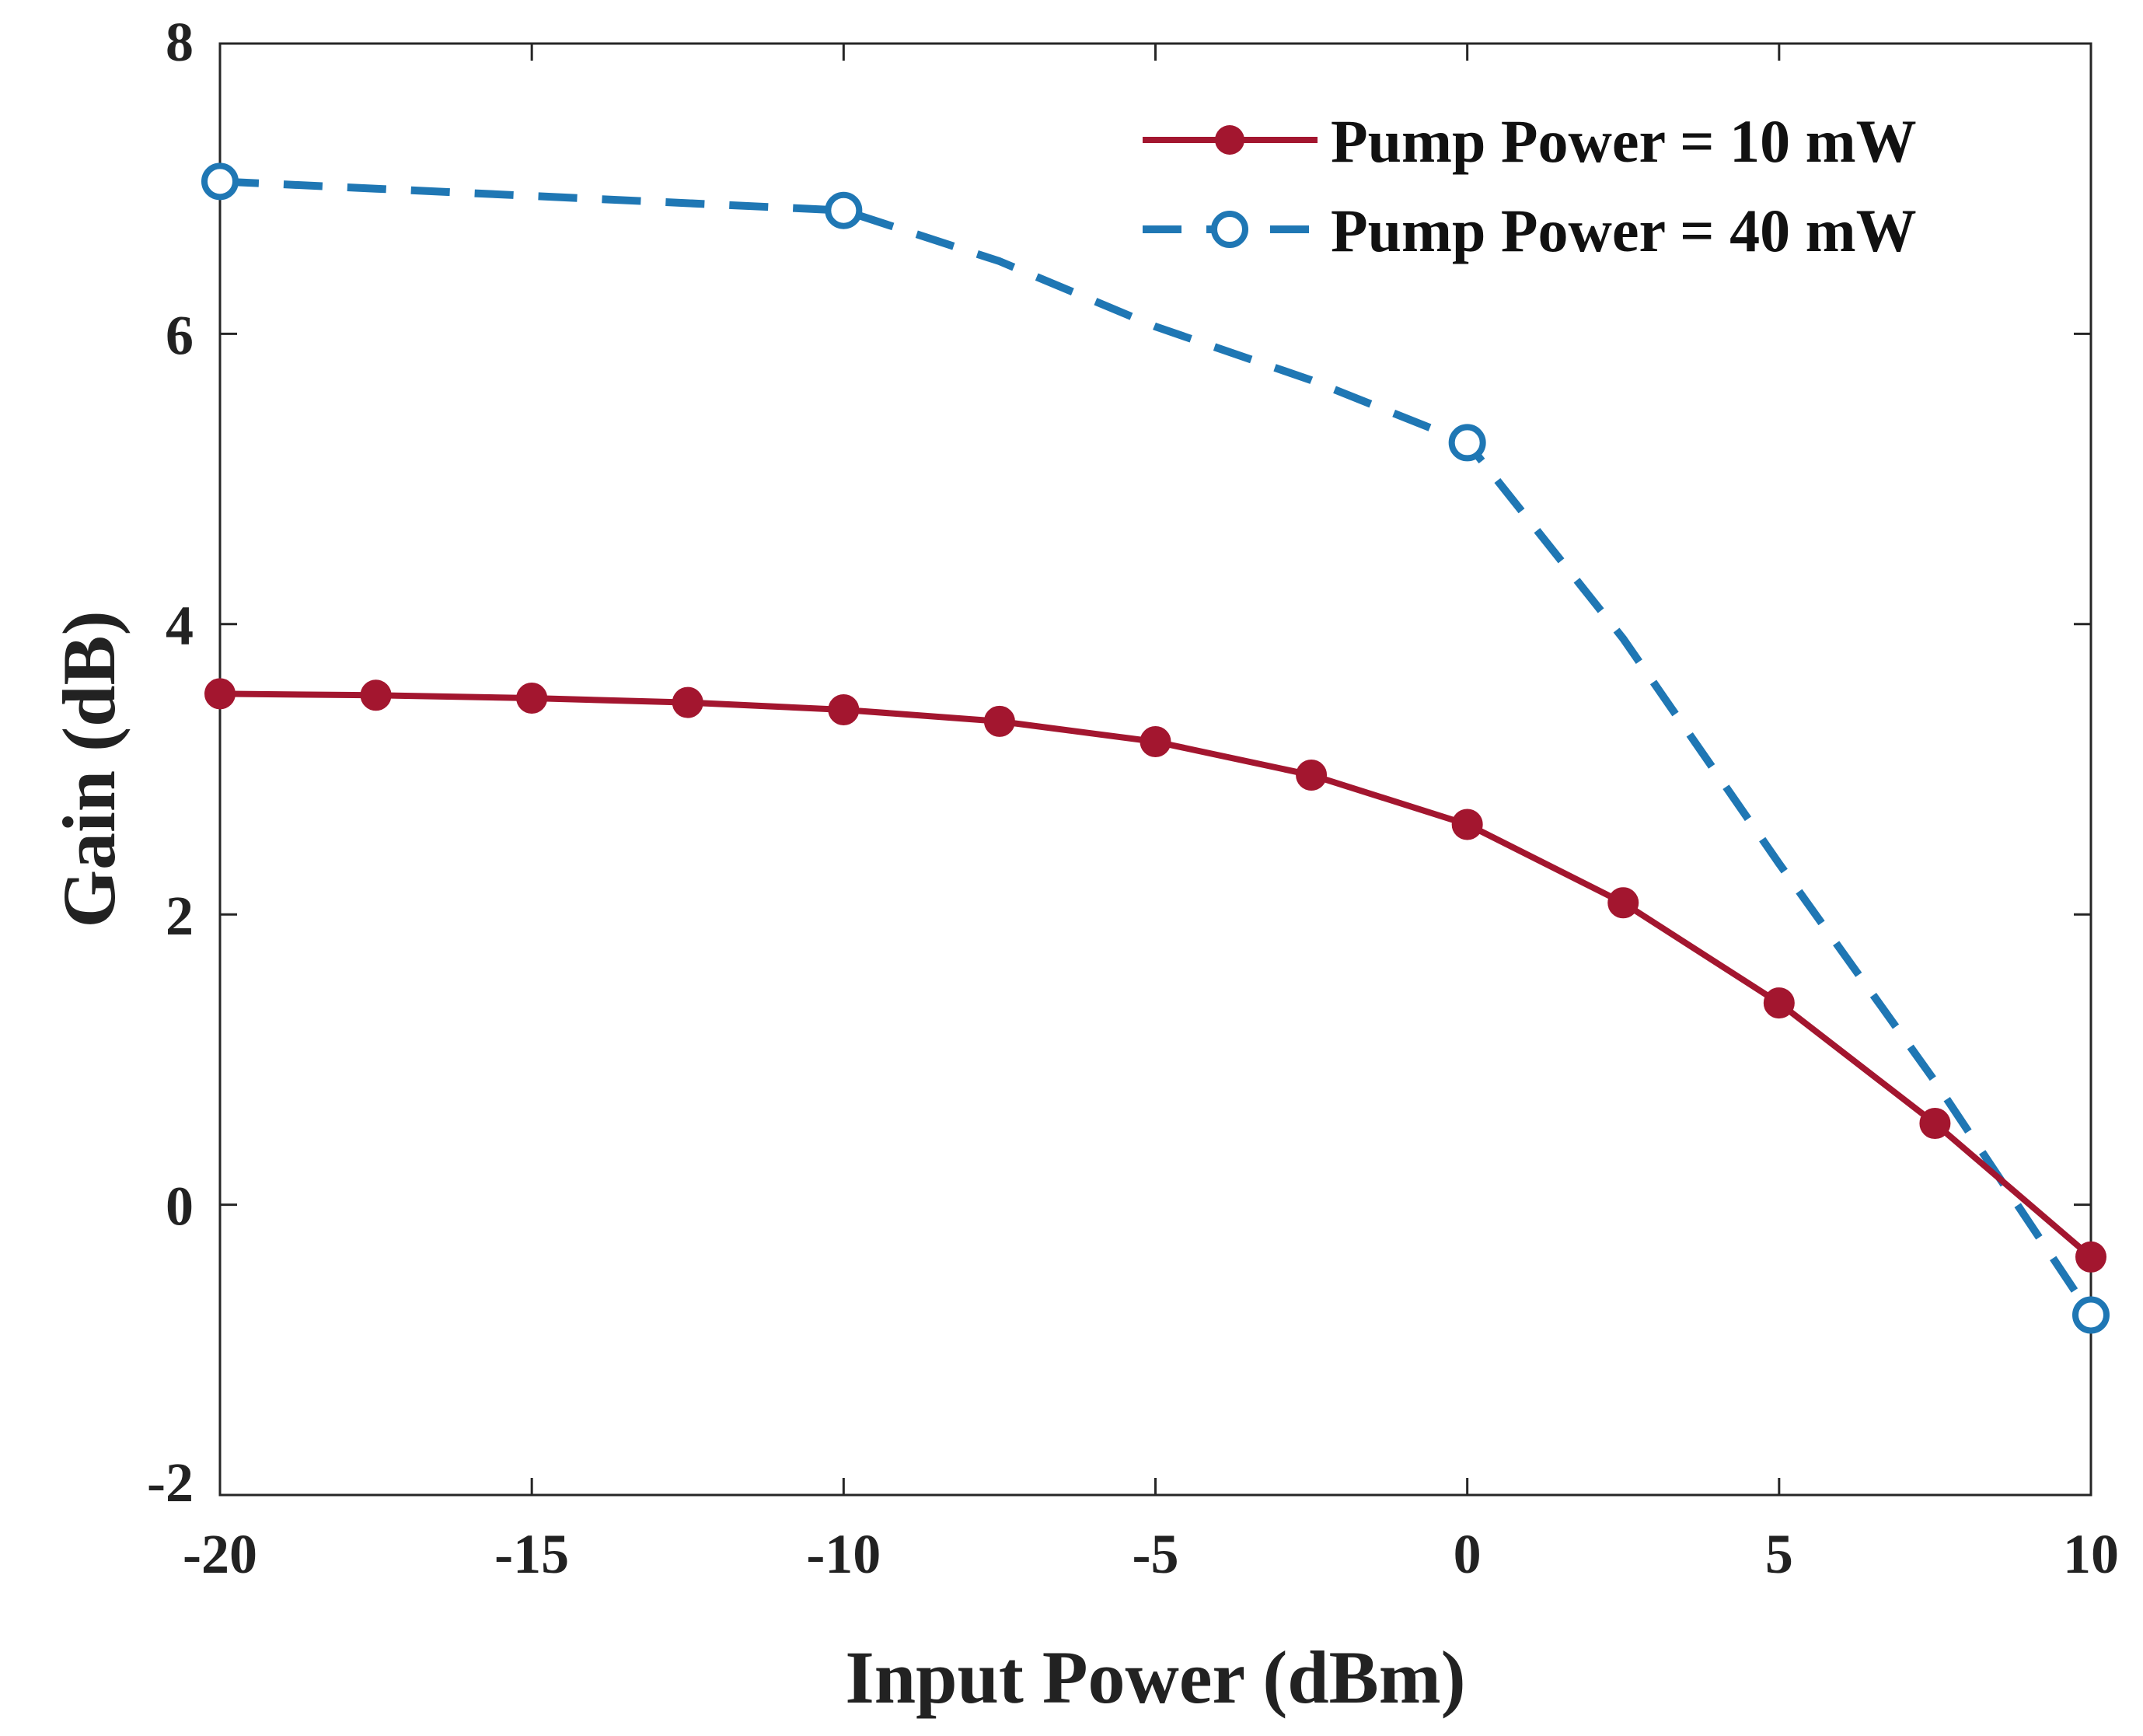 This screenshot has height=1736, width=2143. What do you see at coordinates (180, 1206) in the screenshot?
I see `y-tick-label: 0` at bounding box center [180, 1206].